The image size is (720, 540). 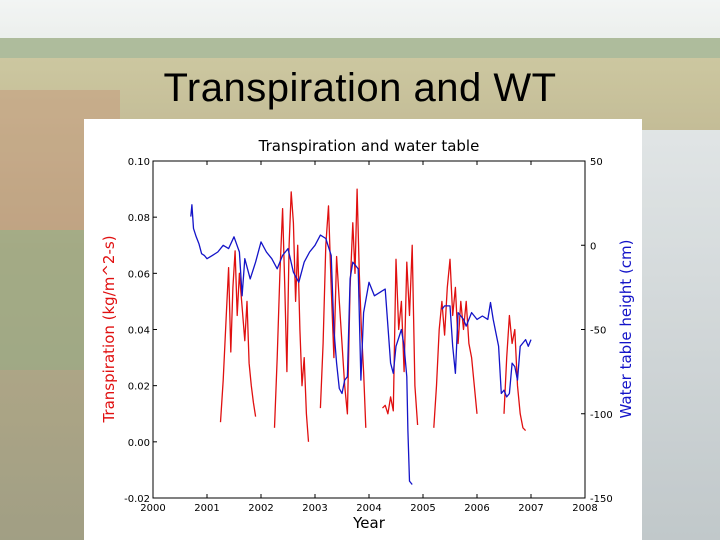 I want to click on x-tick-label: 2005, so click(x=422, y=508).